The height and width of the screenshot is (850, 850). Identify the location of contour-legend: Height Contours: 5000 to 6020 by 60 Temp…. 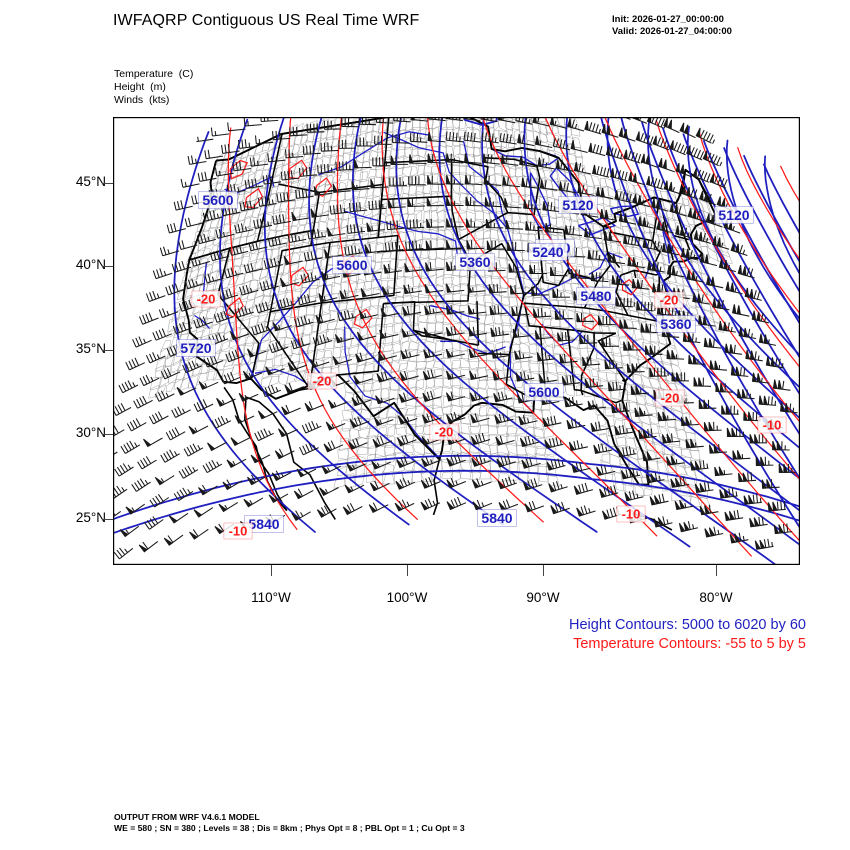
(403, 635).